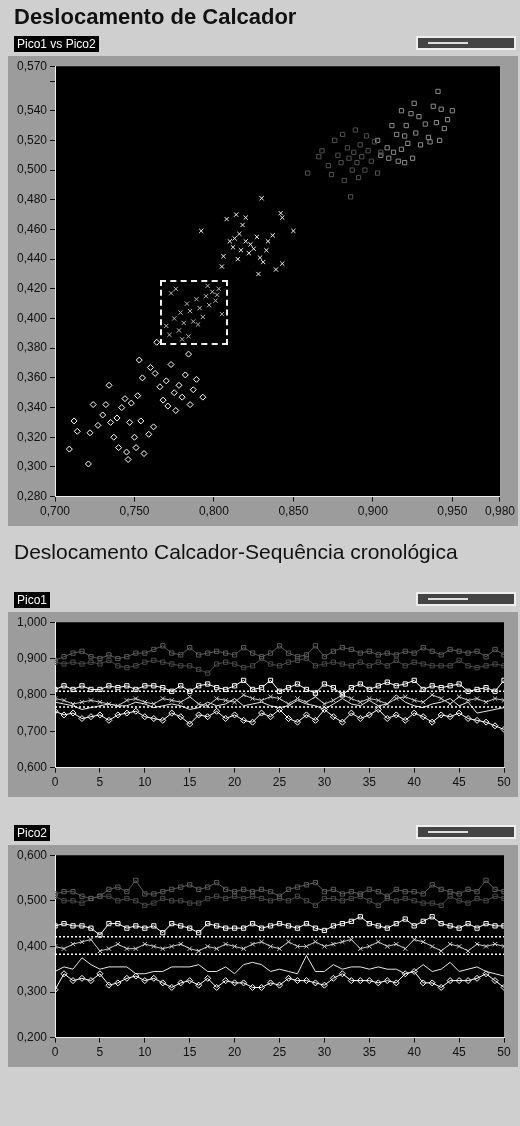  Describe the element at coordinates (293, 511) in the screenshot. I see `x-tick-label: 0,850` at that location.